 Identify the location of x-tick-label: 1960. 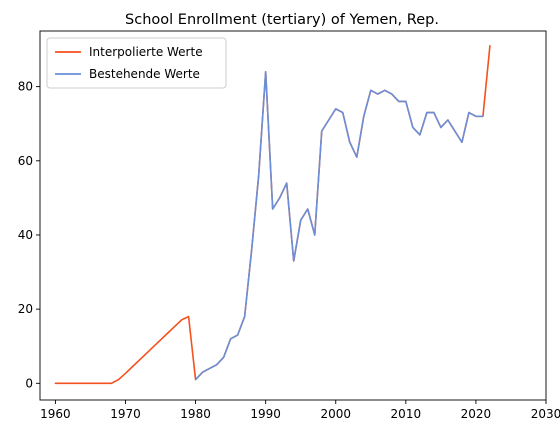
(55, 414).